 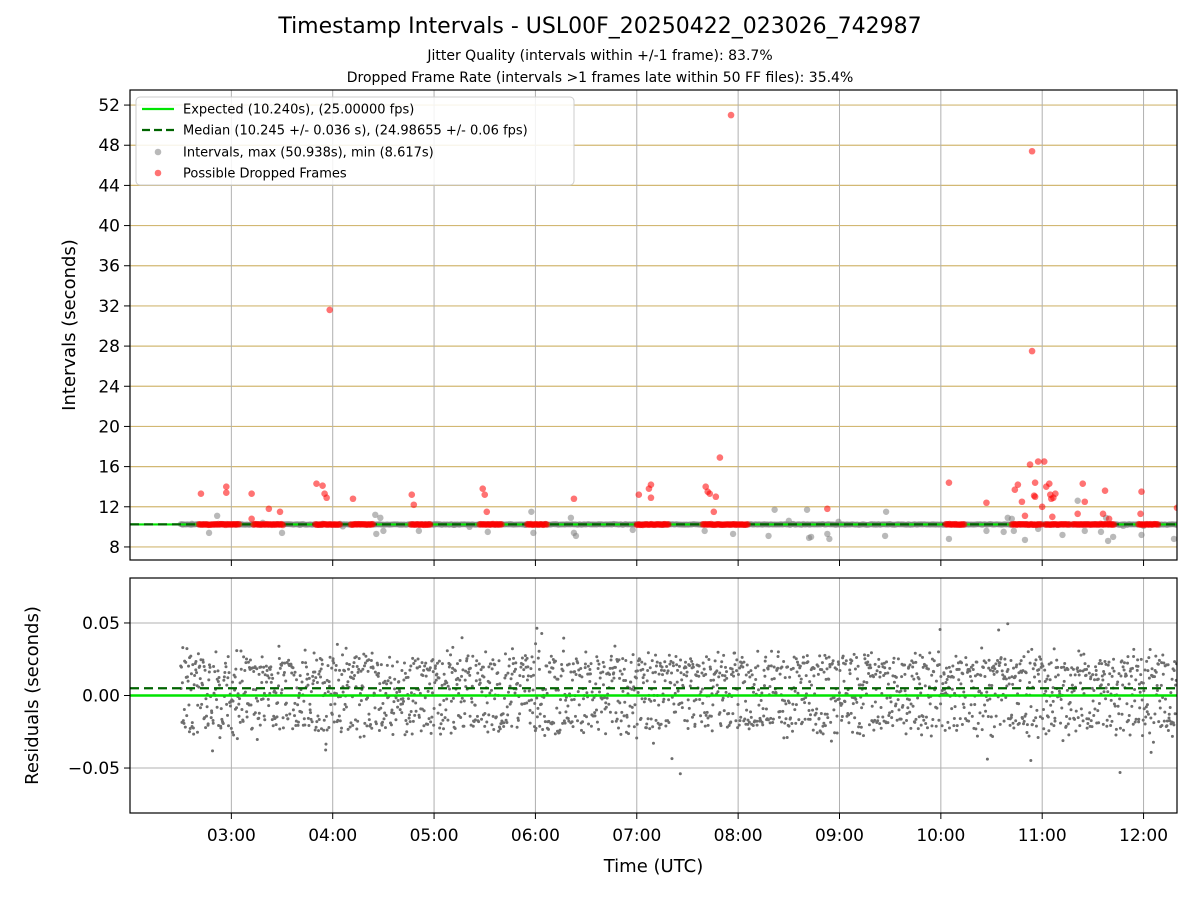 What do you see at coordinates (738, 836) in the screenshot?
I see `x-tick-label: 08:00` at bounding box center [738, 836].